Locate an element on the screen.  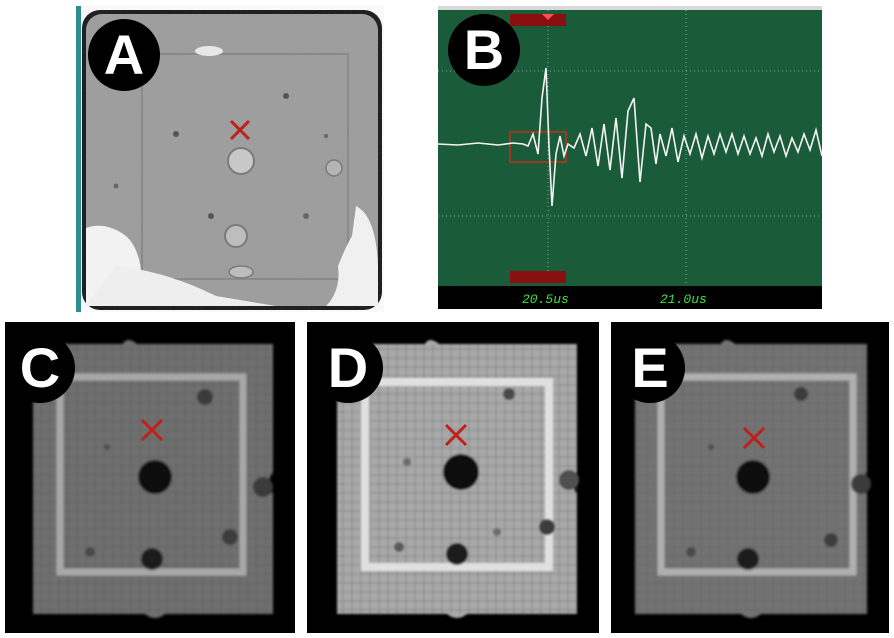
panel-e-target-marker is located at coordinates (754, 438).